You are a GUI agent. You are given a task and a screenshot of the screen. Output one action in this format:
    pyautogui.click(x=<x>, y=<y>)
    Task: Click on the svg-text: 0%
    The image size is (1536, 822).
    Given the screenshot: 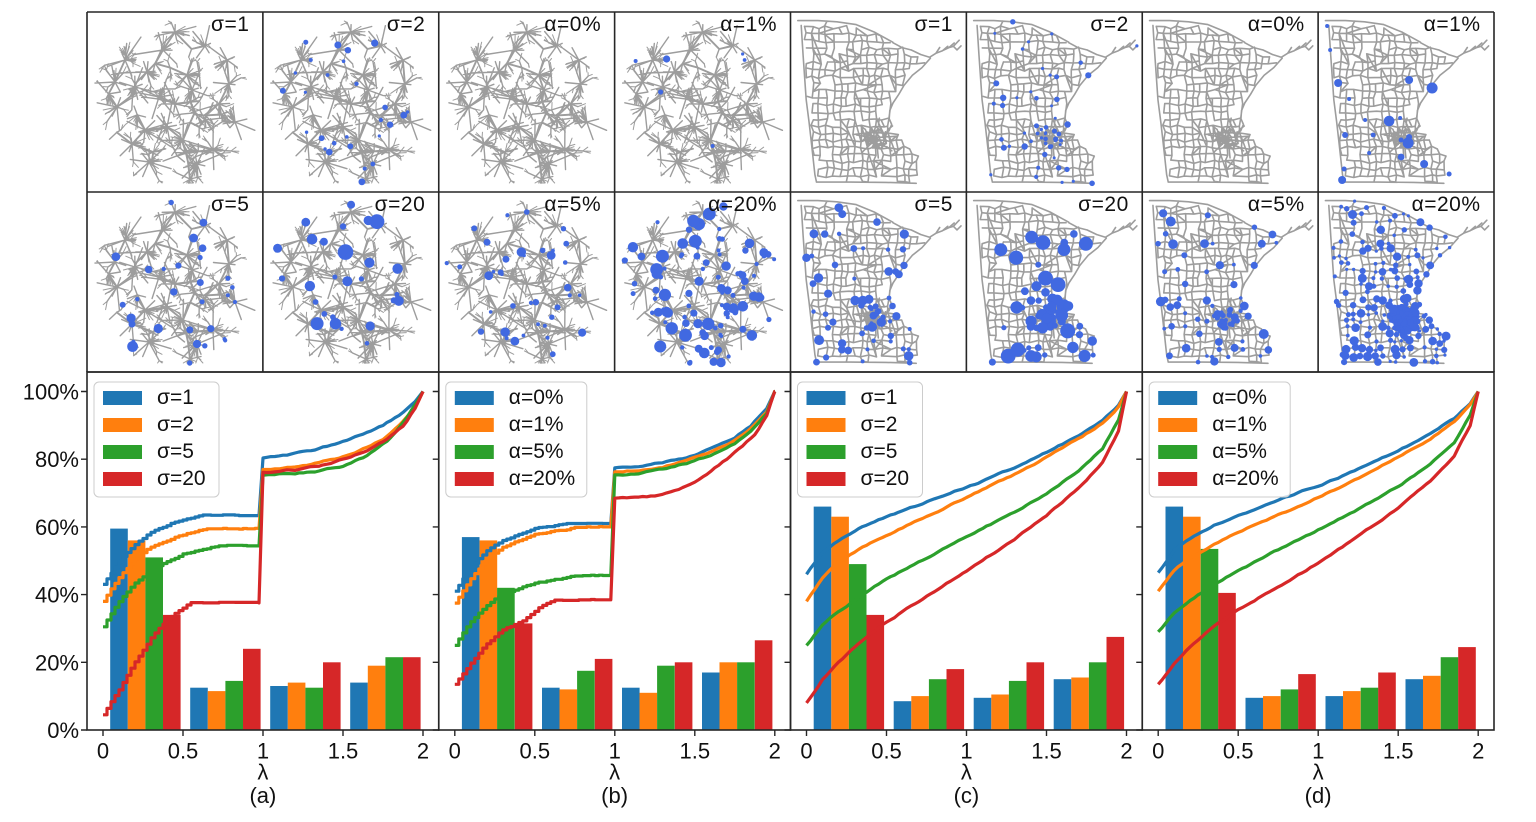 What is the action you would take?
    pyautogui.click(x=63, y=730)
    